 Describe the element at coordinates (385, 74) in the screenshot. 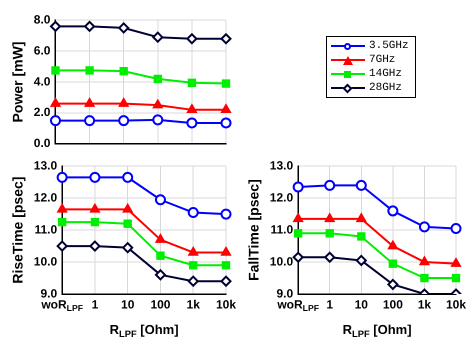

I see `legend-label: 14GHz` at that location.